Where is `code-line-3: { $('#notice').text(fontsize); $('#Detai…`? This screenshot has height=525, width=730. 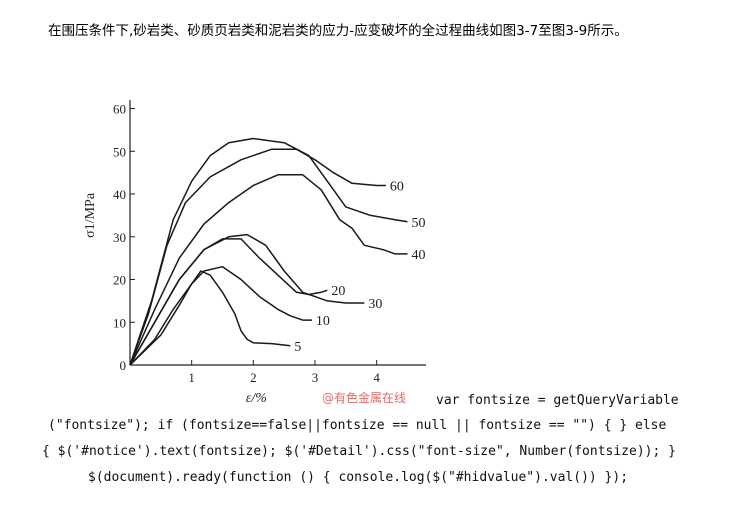
code-line-3: { $('#notice').text(fontsize); $('#Detai… is located at coordinates (359, 451).